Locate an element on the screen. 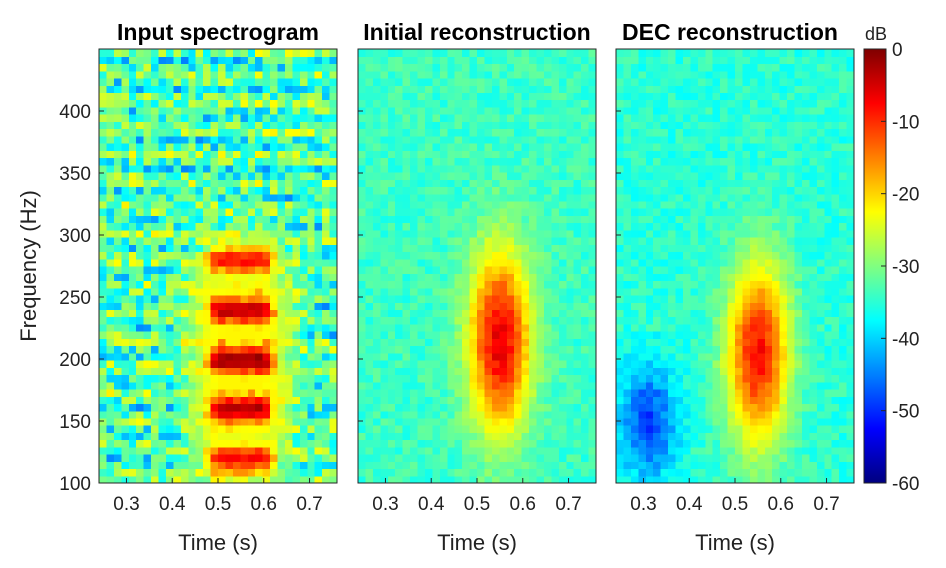 This screenshot has height=568, width=946. y-tick-label: 150 is located at coordinates (75, 422).